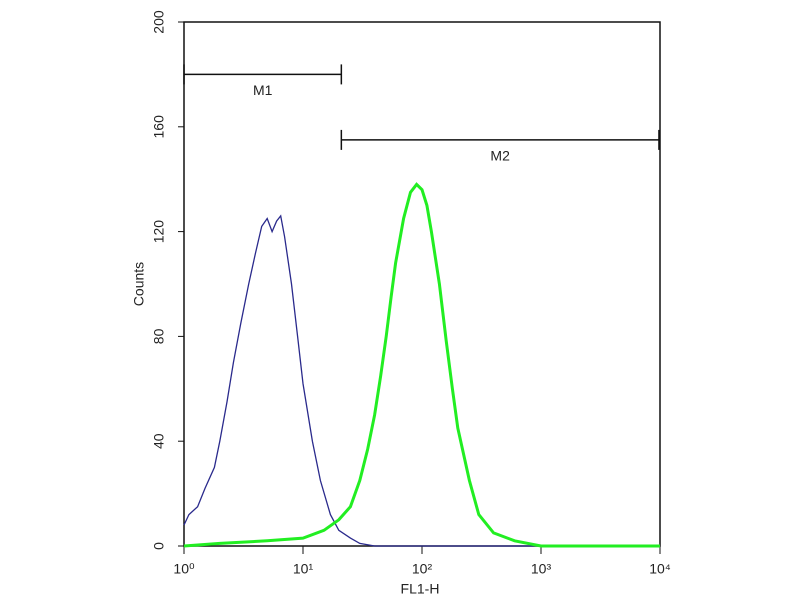 The width and height of the screenshot is (800, 600). Describe the element at coordinates (159, 232) in the screenshot. I see `y-tick-label: 120` at that location.